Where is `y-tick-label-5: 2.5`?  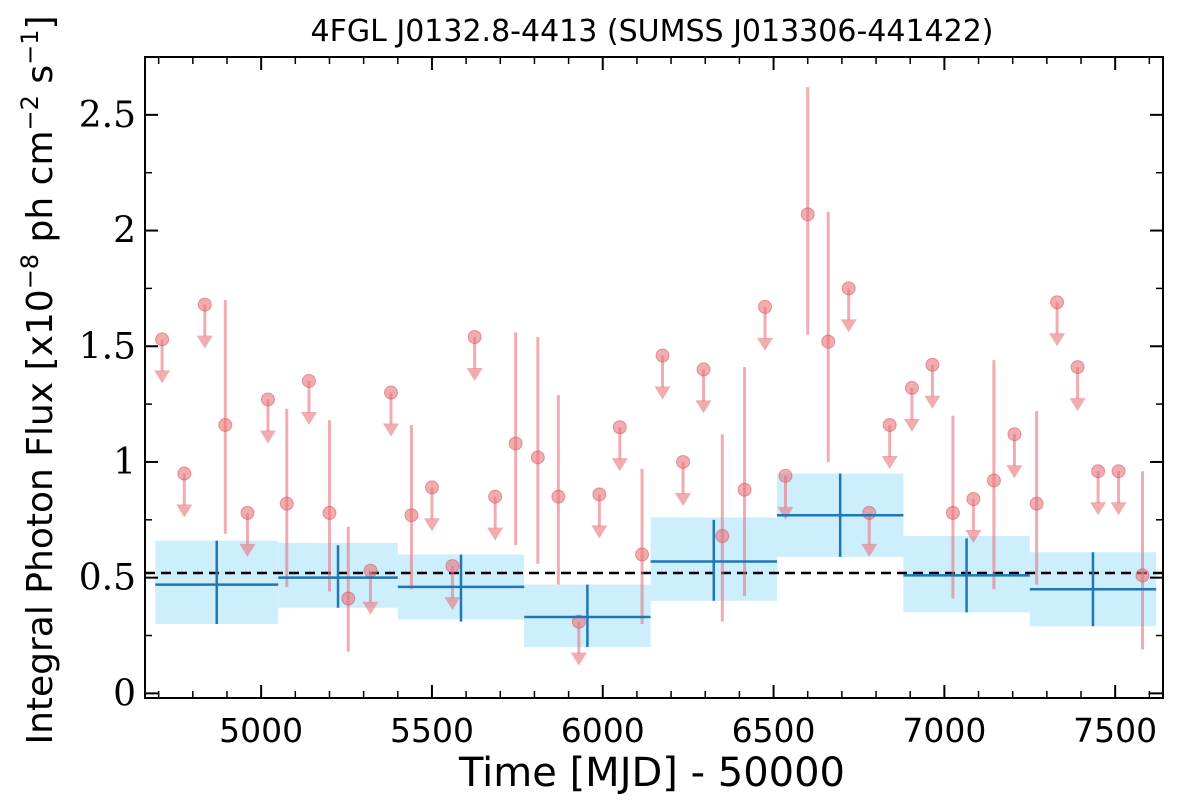 y-tick-label-5: 2.5 is located at coordinates (107, 115).